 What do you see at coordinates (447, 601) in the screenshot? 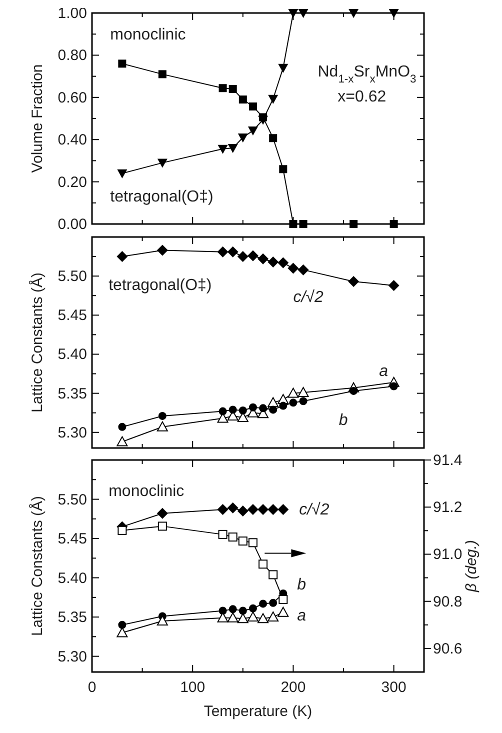
I see `y2-tick-label: 90.8` at bounding box center [447, 601].